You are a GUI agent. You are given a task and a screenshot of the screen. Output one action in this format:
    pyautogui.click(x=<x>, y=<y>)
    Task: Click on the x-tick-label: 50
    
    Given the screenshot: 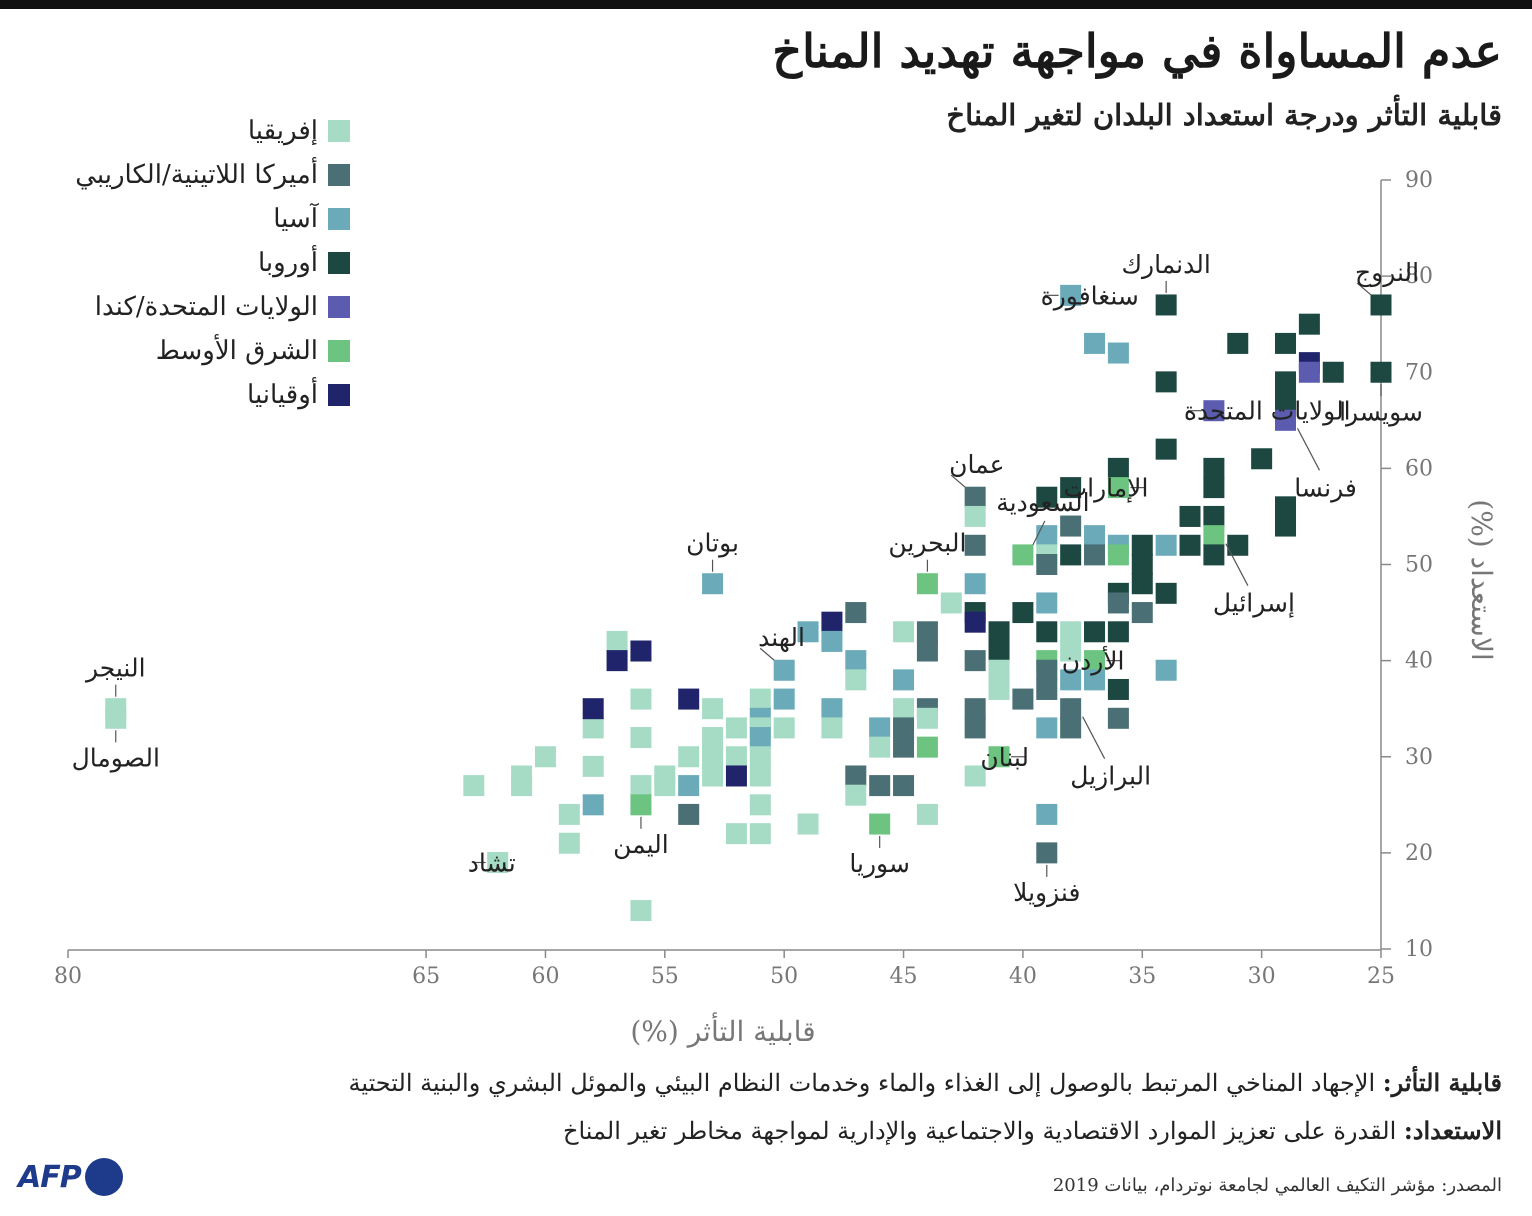 What is the action you would take?
    pyautogui.click(x=784, y=976)
    